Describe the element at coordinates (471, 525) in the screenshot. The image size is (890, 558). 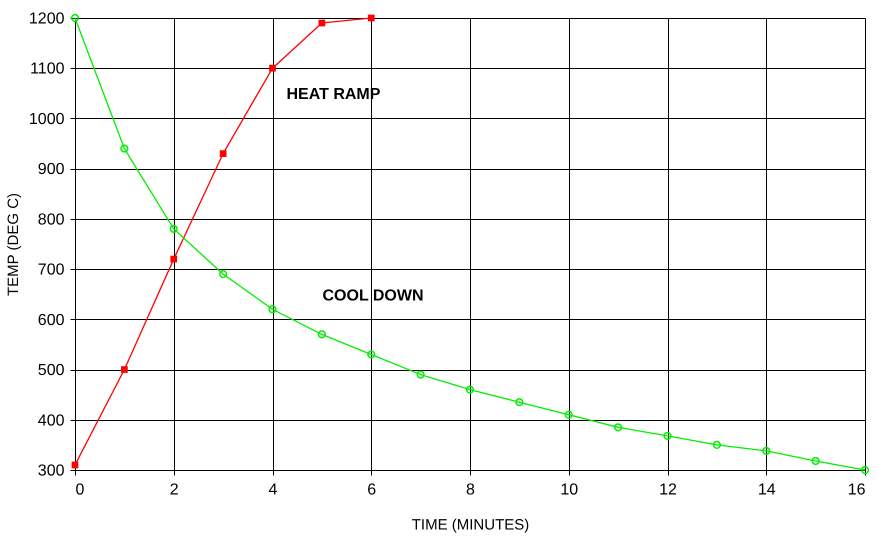
I see `x-axis-title: TIME (MINUTES)` at that location.